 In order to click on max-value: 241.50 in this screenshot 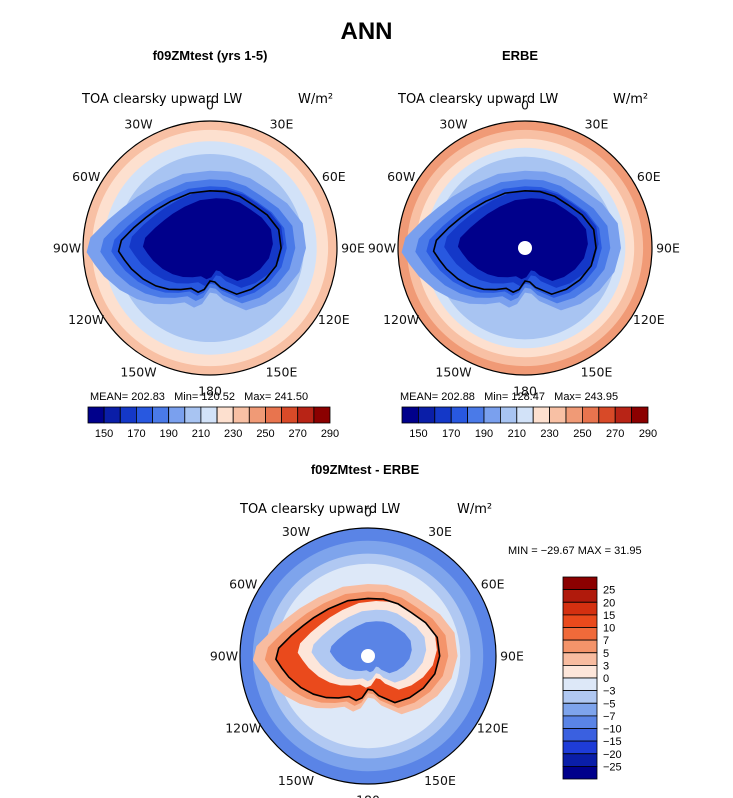, I will do `click(291, 397)`.